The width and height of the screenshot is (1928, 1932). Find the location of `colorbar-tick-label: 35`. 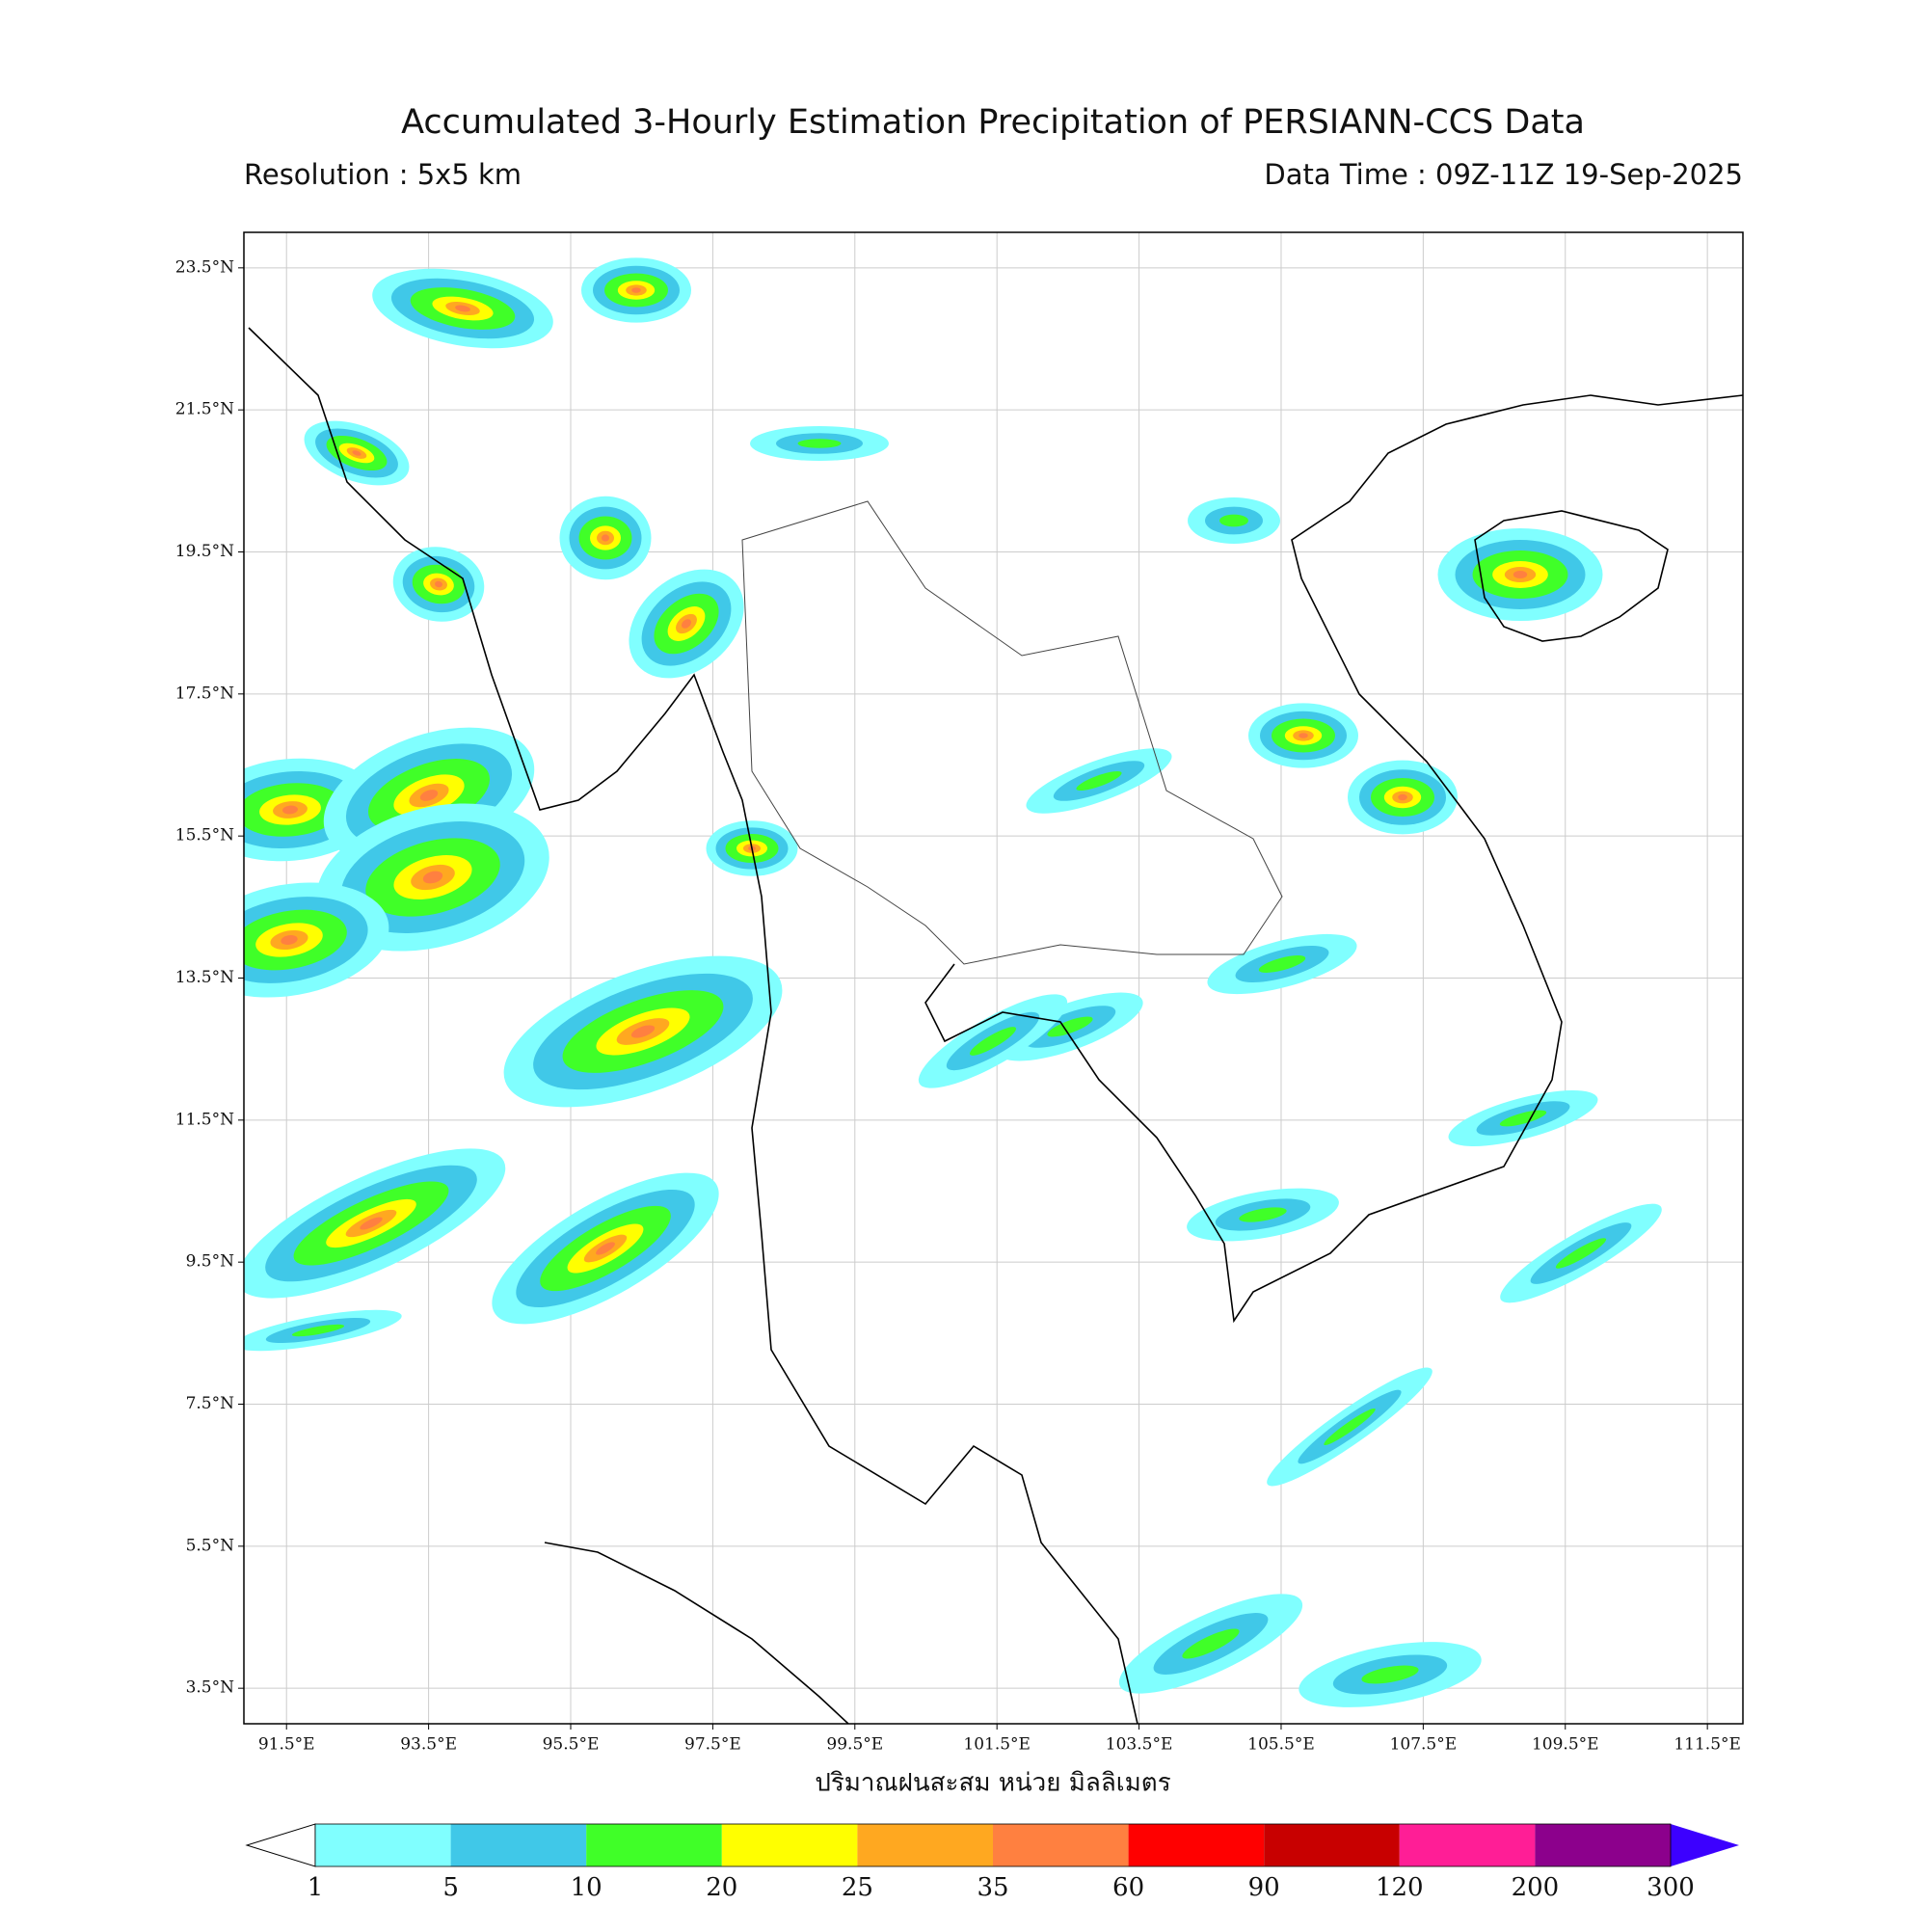

colorbar-tick-label: 35 is located at coordinates (992, 1888).